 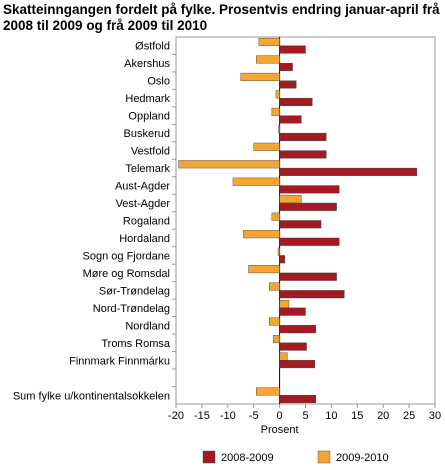 I want to click on category-label: Nordland, so click(x=147, y=326).